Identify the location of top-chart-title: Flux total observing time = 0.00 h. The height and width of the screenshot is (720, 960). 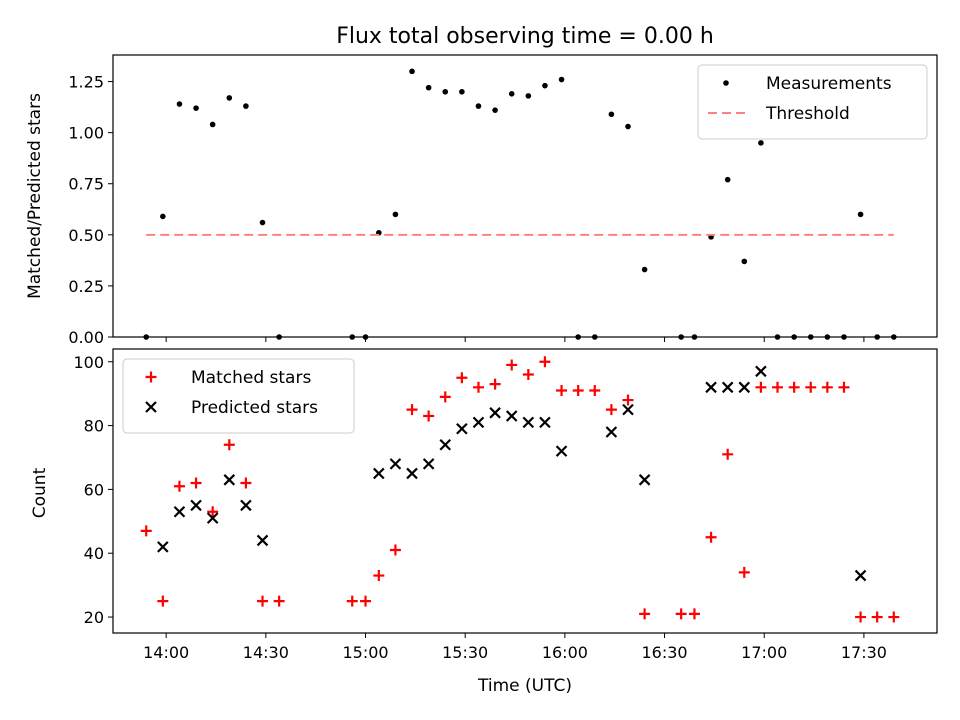
(525, 36).